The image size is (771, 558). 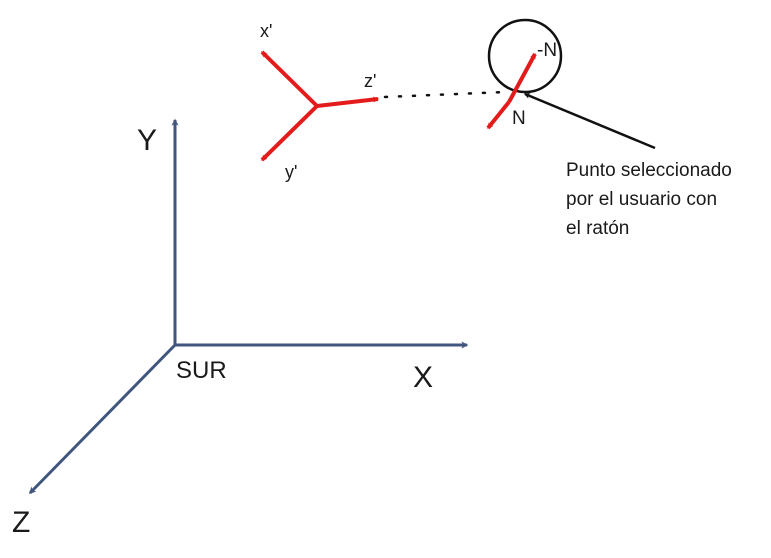 What do you see at coordinates (147, 140) in the screenshot?
I see `world-y-label: Y` at bounding box center [147, 140].